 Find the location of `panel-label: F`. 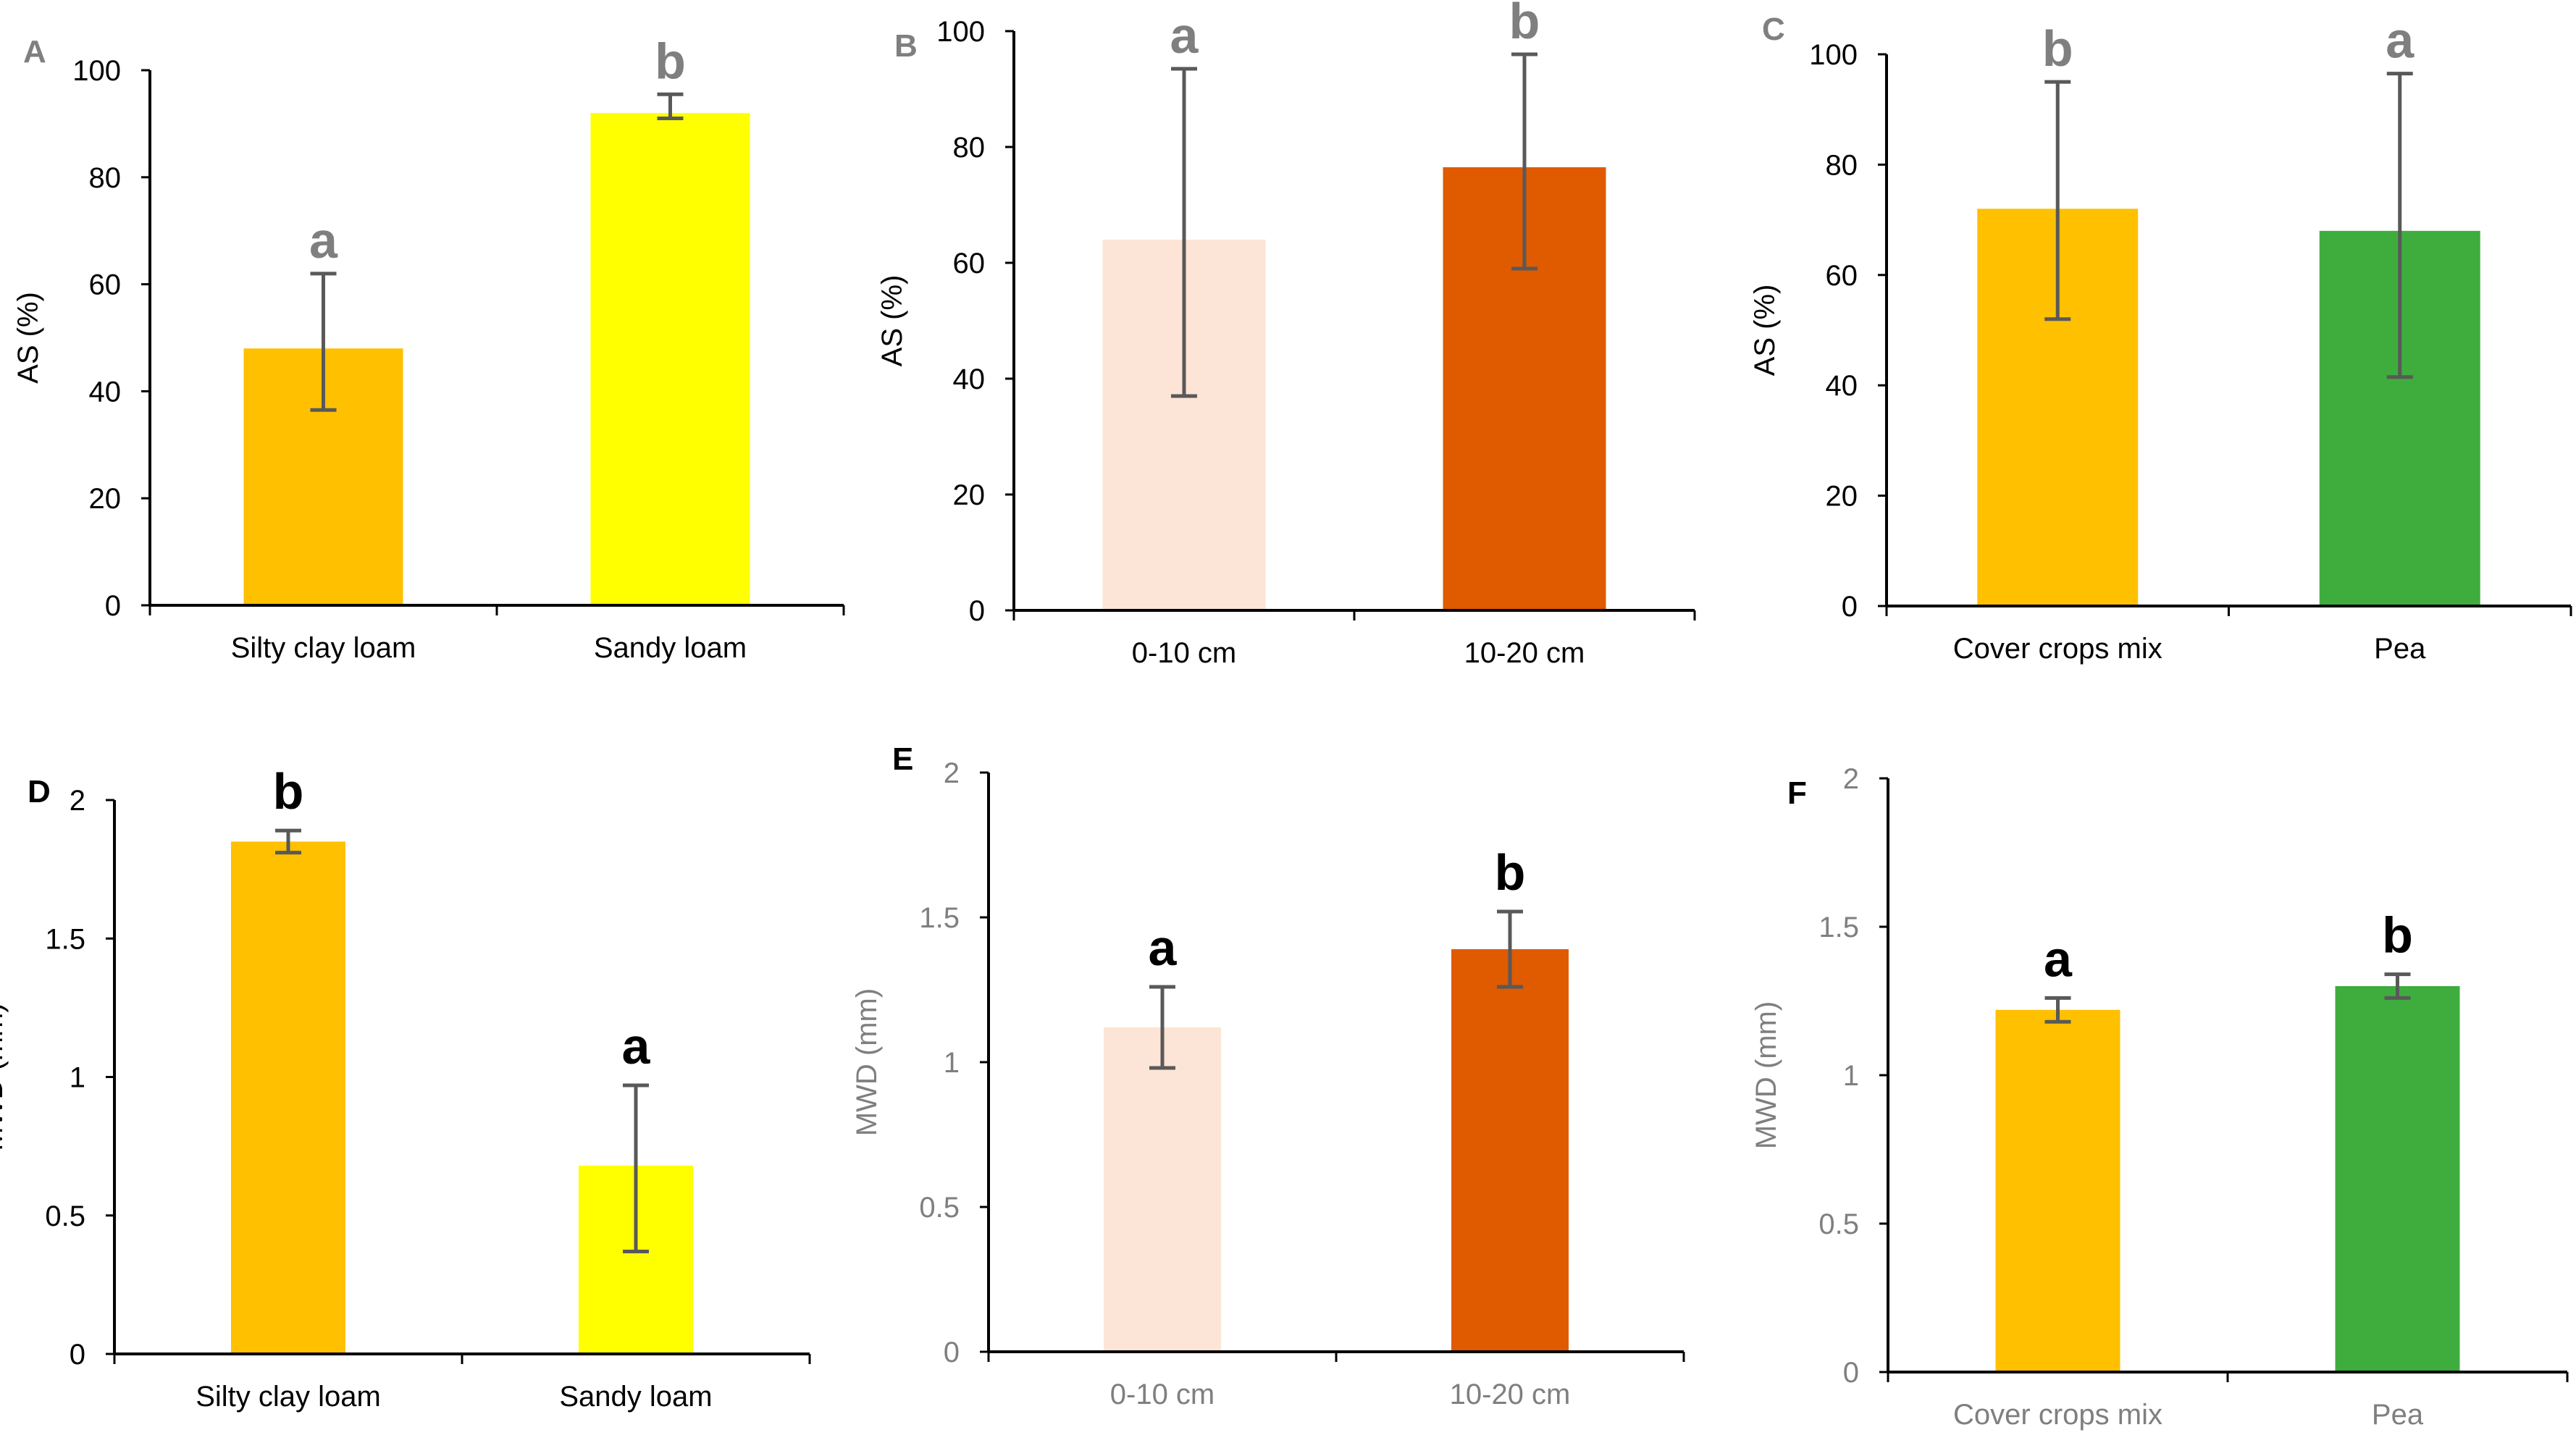

panel-label: F is located at coordinates (1797, 793).